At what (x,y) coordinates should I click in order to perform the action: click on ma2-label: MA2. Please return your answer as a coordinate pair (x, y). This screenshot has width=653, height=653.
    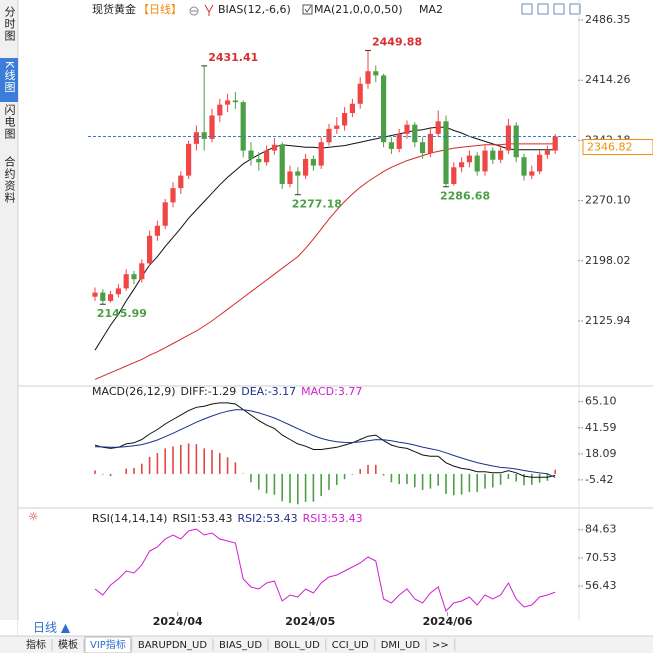
    Looking at the image, I should click on (431, 9).